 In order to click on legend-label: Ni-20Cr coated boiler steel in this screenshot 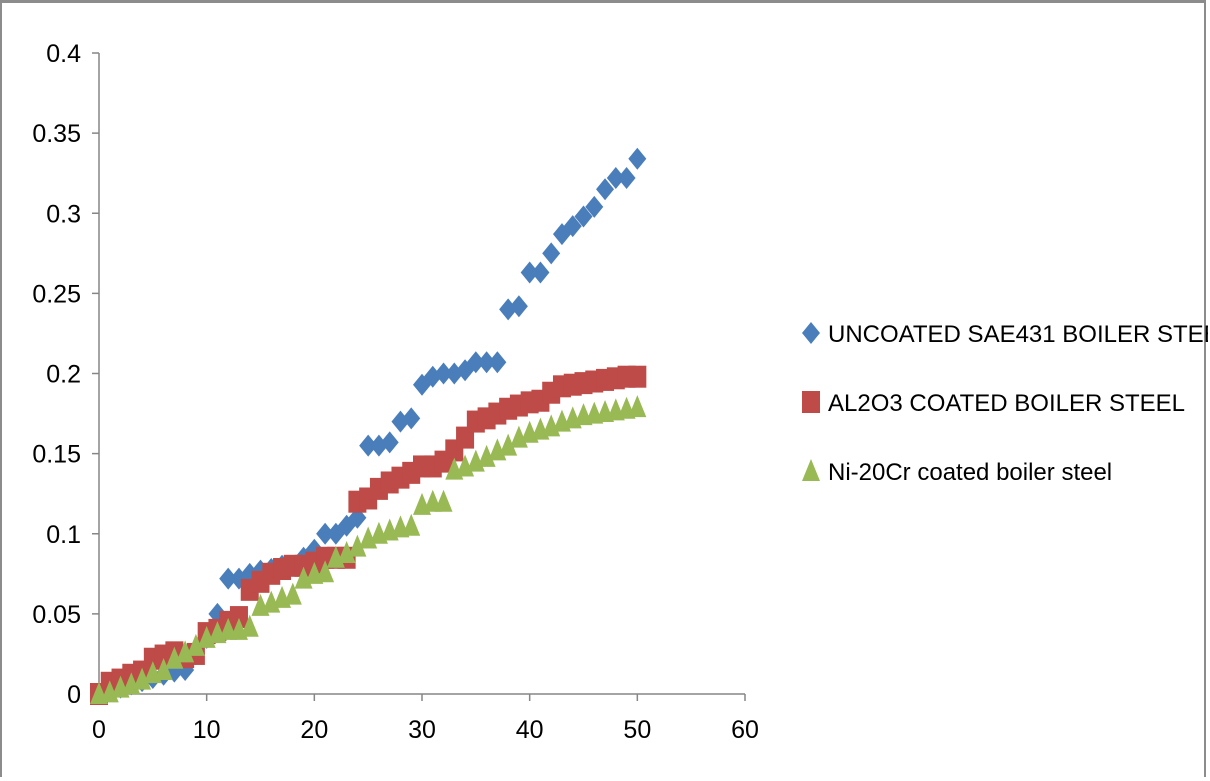, I will do `click(970, 472)`.